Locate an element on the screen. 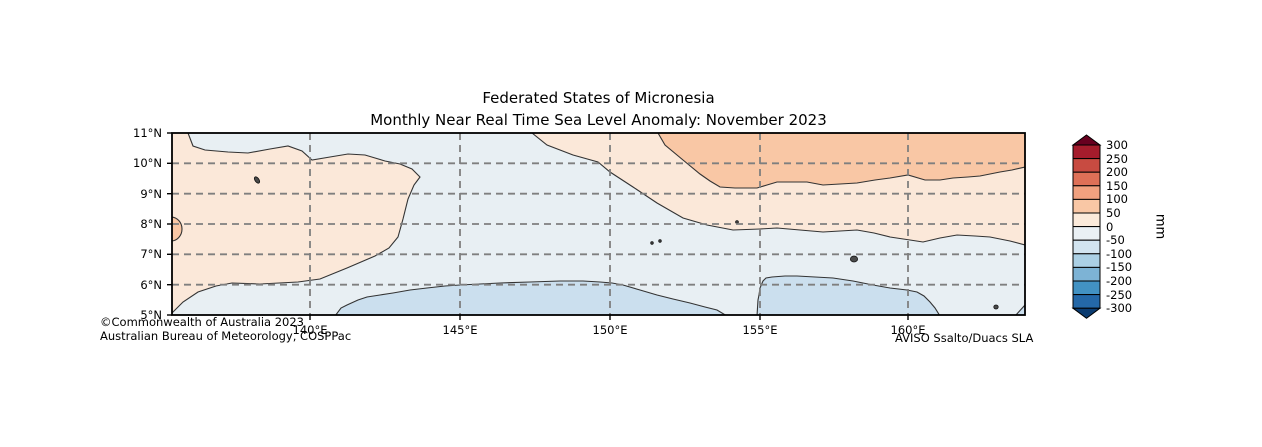  colorbar-tick-label: 250 is located at coordinates (1117, 158).